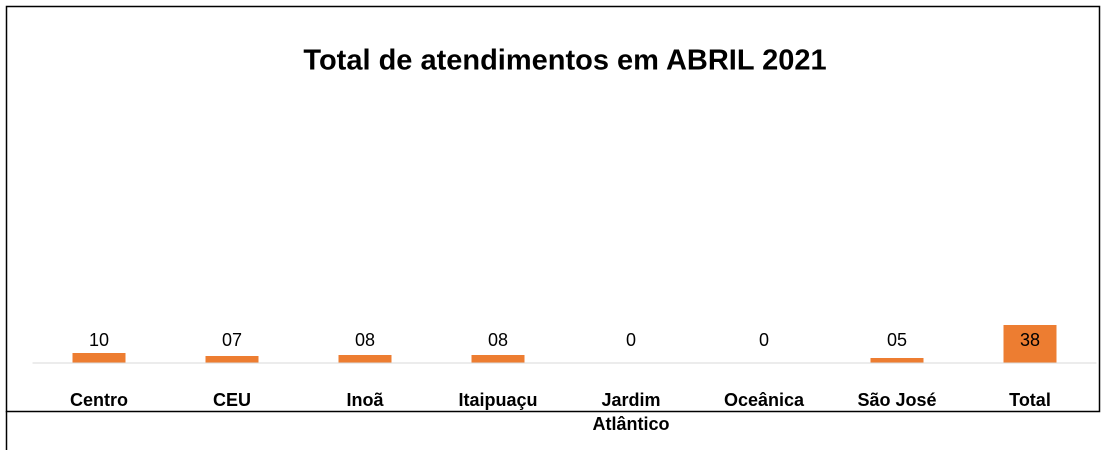 This screenshot has height=450, width=1108. Describe the element at coordinates (99, 400) in the screenshot. I see `x-tick-label: Centro` at that location.